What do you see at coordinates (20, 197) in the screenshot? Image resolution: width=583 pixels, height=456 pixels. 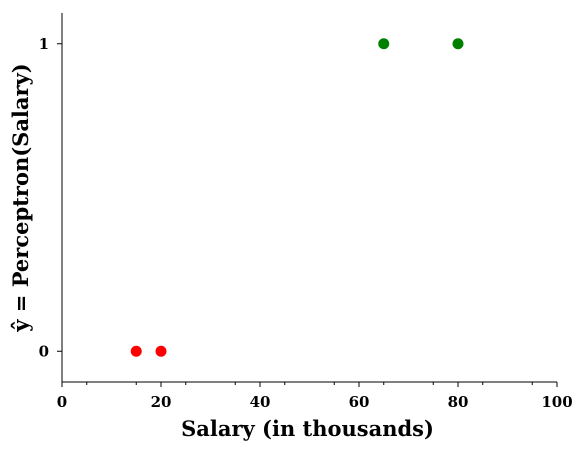 I see `y-axis-label: ŷ = Perceptron(Salary)` at bounding box center [20, 197].